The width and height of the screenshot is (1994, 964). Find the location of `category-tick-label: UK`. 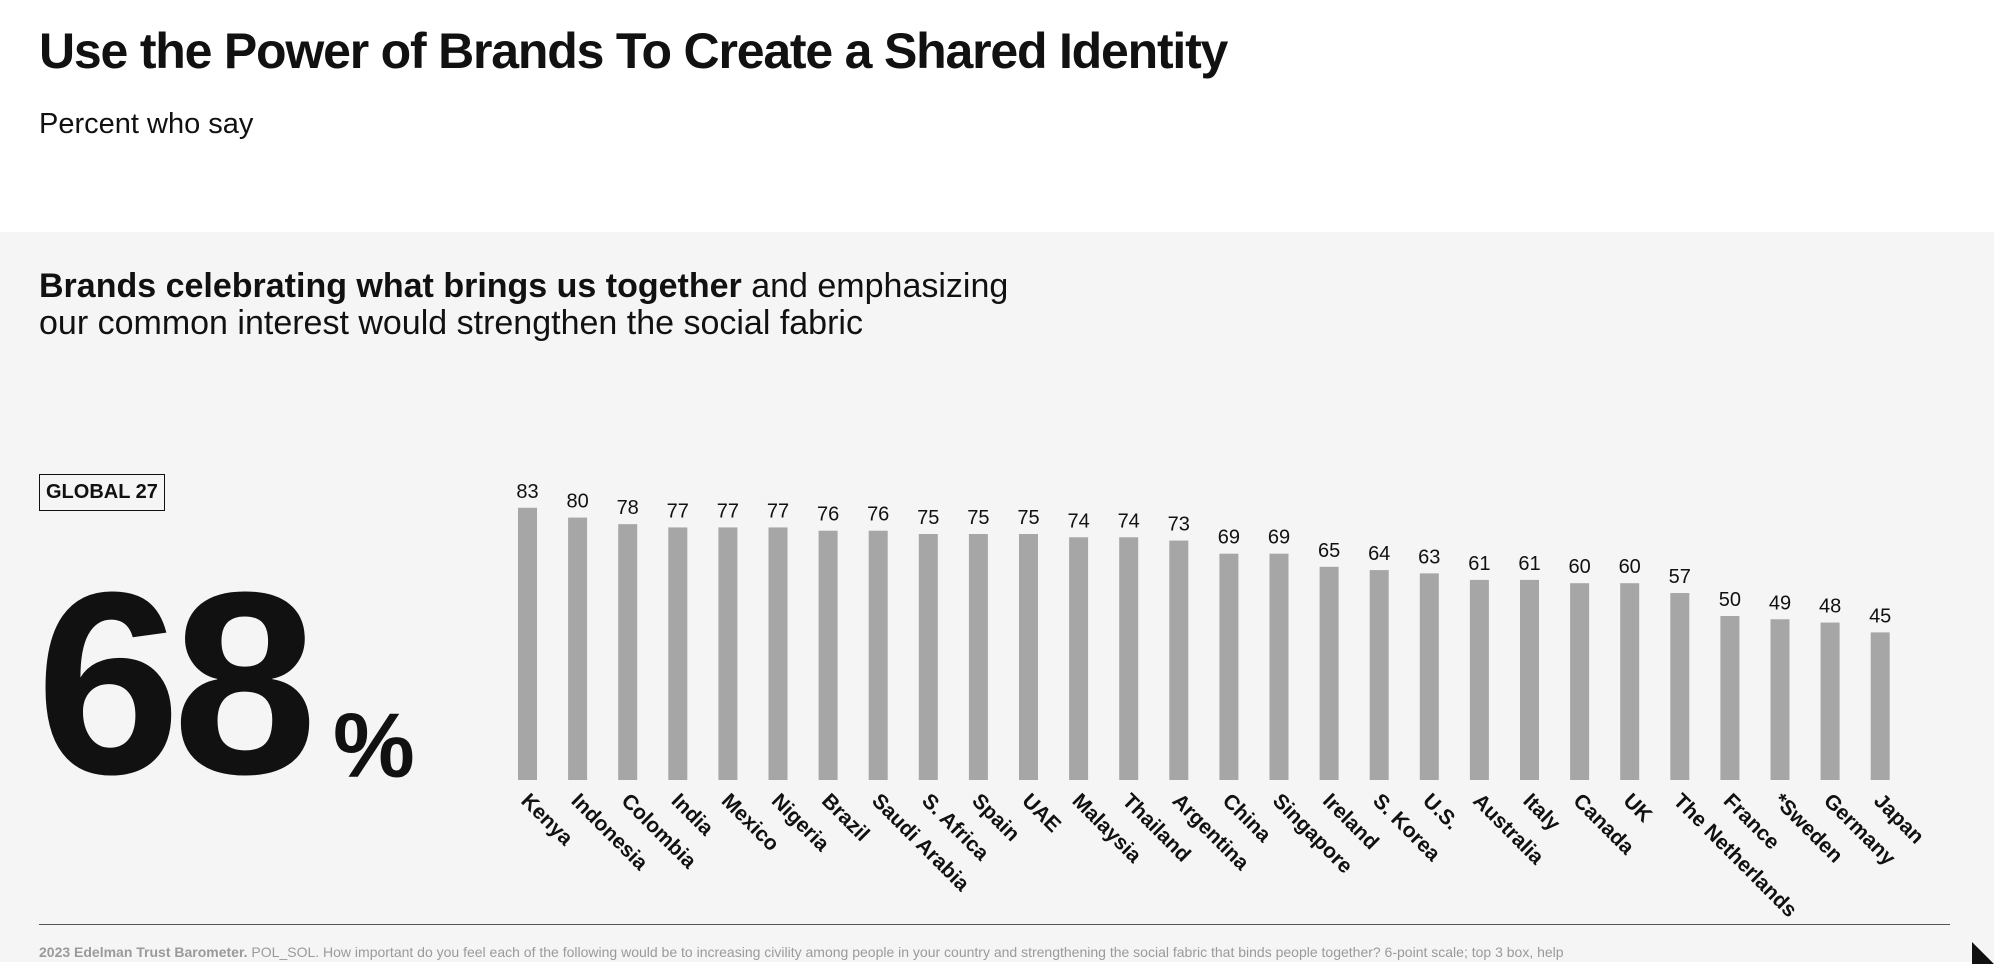

category-tick-label: UK is located at coordinates (1638, 808).